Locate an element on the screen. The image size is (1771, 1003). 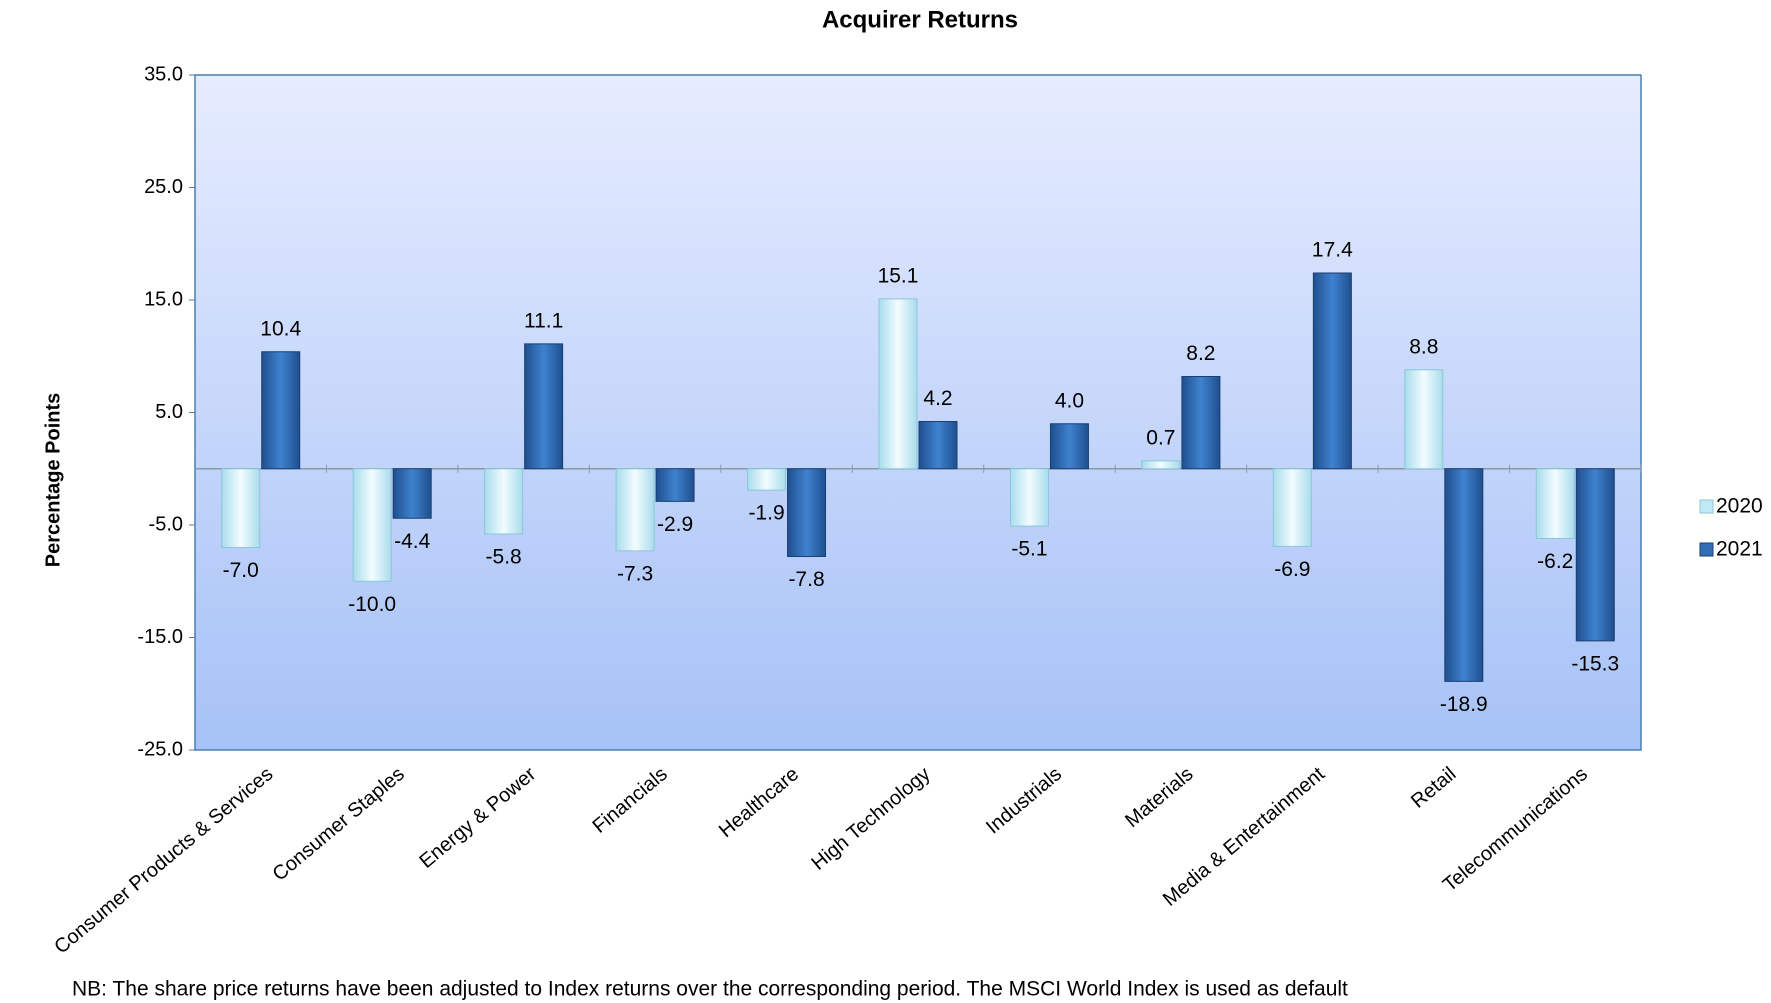
value-label: 15.1 is located at coordinates (898, 275).